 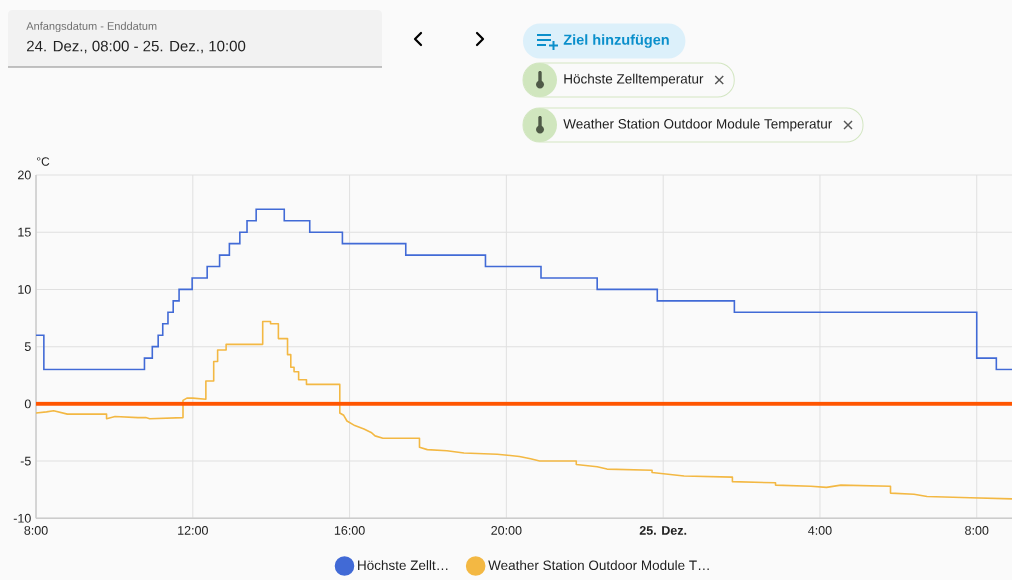 I want to click on y-tick-label: 10, so click(x=24, y=289).